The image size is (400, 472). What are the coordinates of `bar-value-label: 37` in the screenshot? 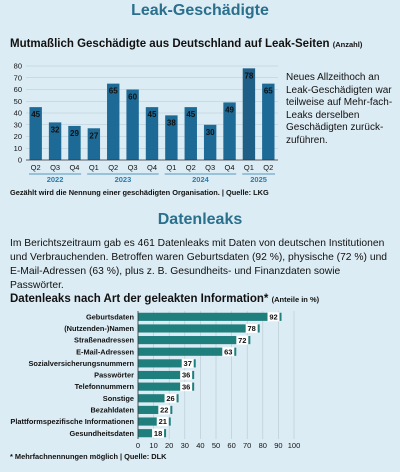 It's located at (188, 363).